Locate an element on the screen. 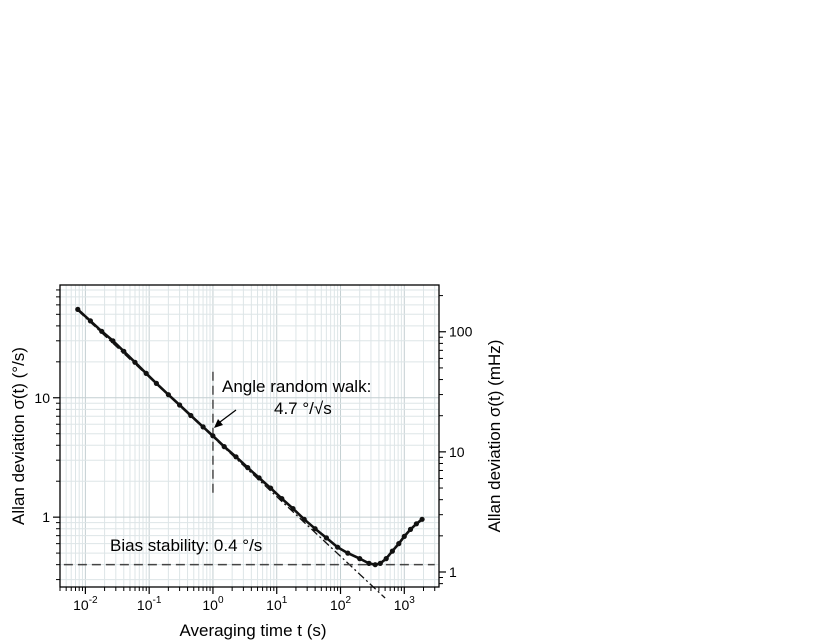 The width and height of the screenshot is (830, 642). arw-annotation-line2: 4.7 °/√s is located at coordinates (303, 408).